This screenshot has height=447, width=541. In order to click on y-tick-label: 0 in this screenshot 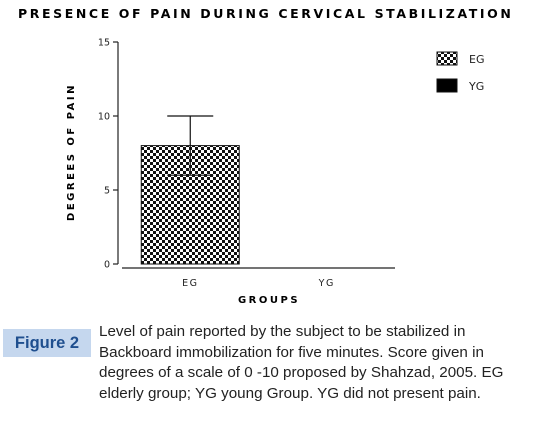, I will do `click(107, 265)`.